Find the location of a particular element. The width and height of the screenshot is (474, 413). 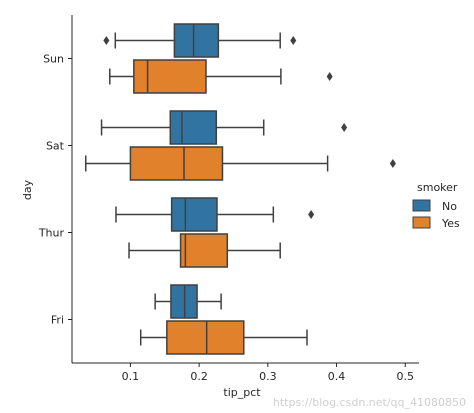

legend-title: smoker is located at coordinates (437, 187).